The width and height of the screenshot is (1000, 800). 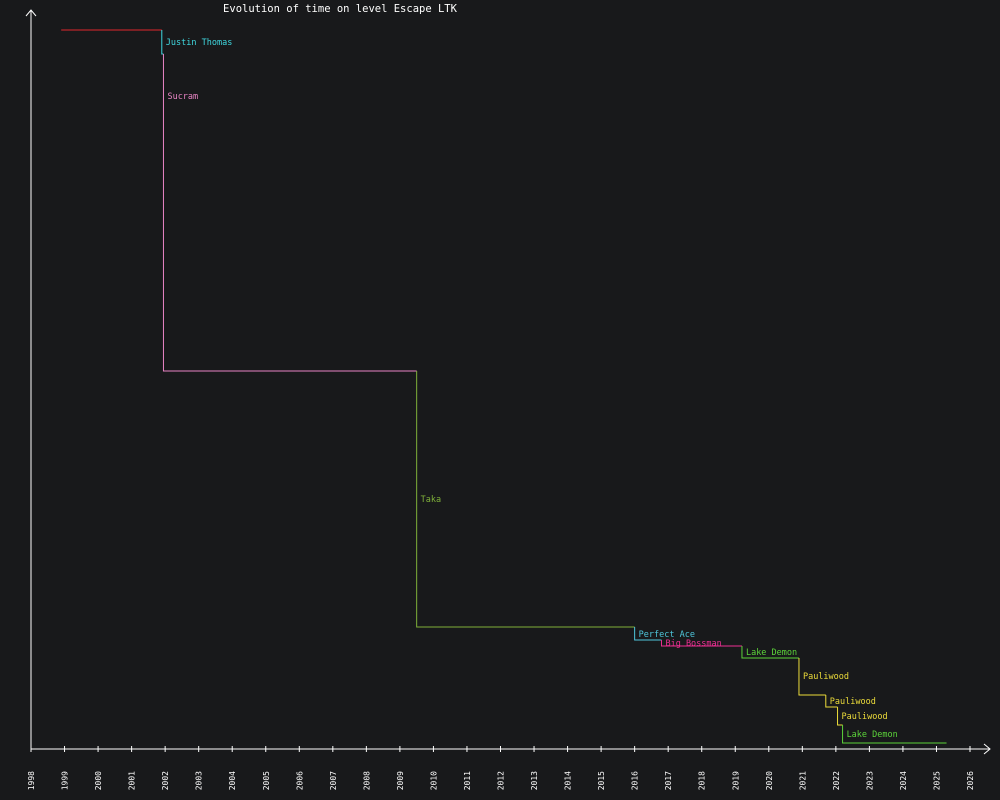 What do you see at coordinates (431, 500) in the screenshot?
I see `holder-label: Taka` at bounding box center [431, 500].